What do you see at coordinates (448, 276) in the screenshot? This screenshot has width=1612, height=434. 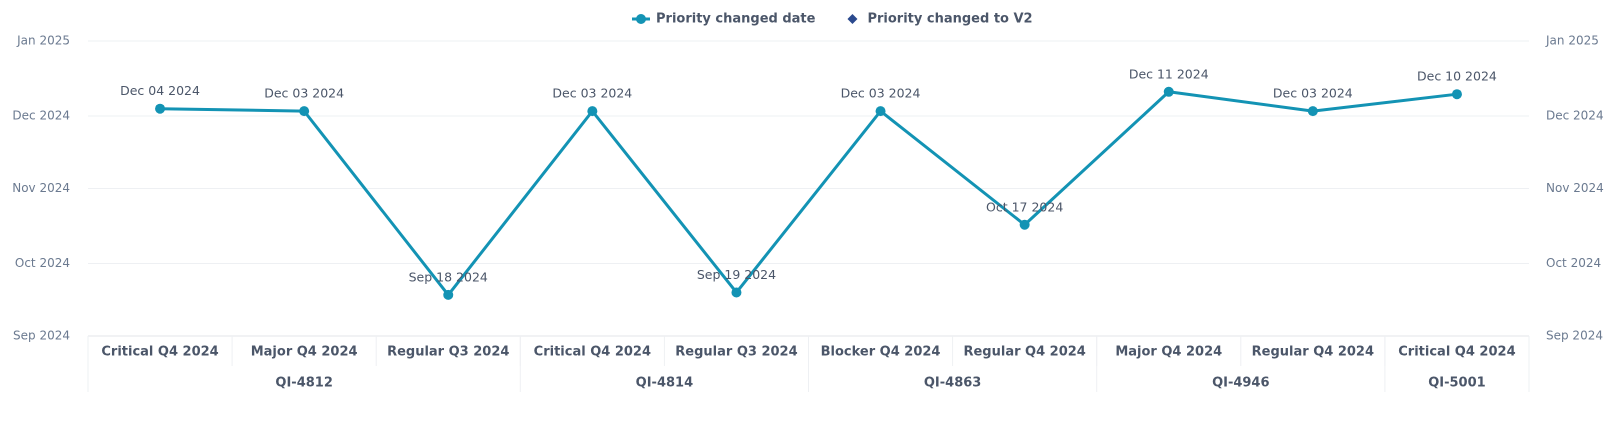 I see `data-label: Sep 18 2024` at bounding box center [448, 276].